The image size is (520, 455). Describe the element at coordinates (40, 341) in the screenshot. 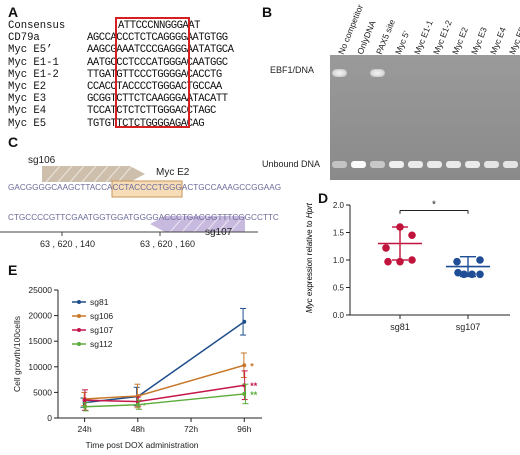

I see `y-tick-label: 15000` at that location.